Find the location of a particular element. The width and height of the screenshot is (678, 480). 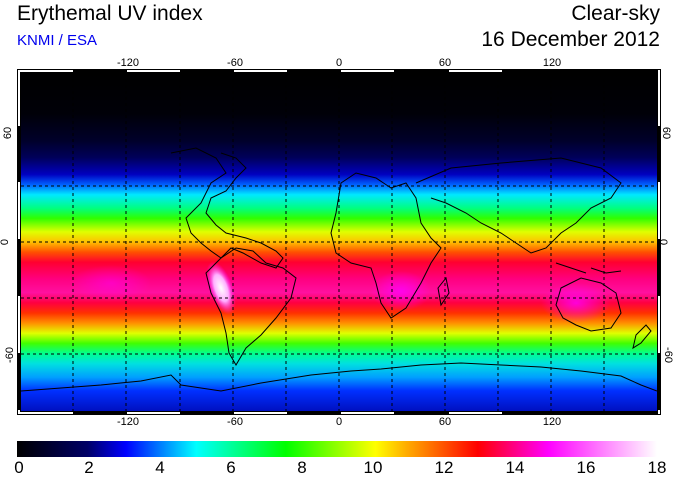

lat-tick-left: -60 is located at coordinates (9, 355).